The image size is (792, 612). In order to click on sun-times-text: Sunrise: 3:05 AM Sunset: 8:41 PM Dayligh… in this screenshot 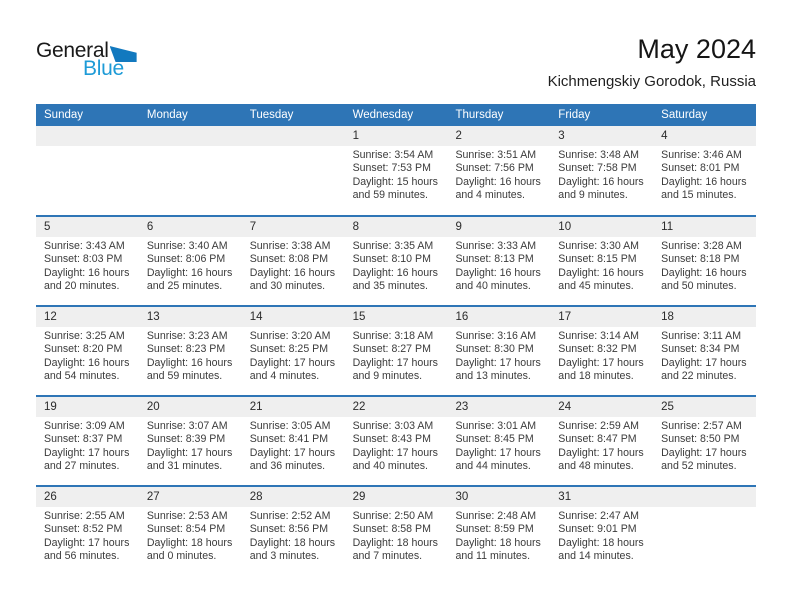, I will do `click(292, 446)`.